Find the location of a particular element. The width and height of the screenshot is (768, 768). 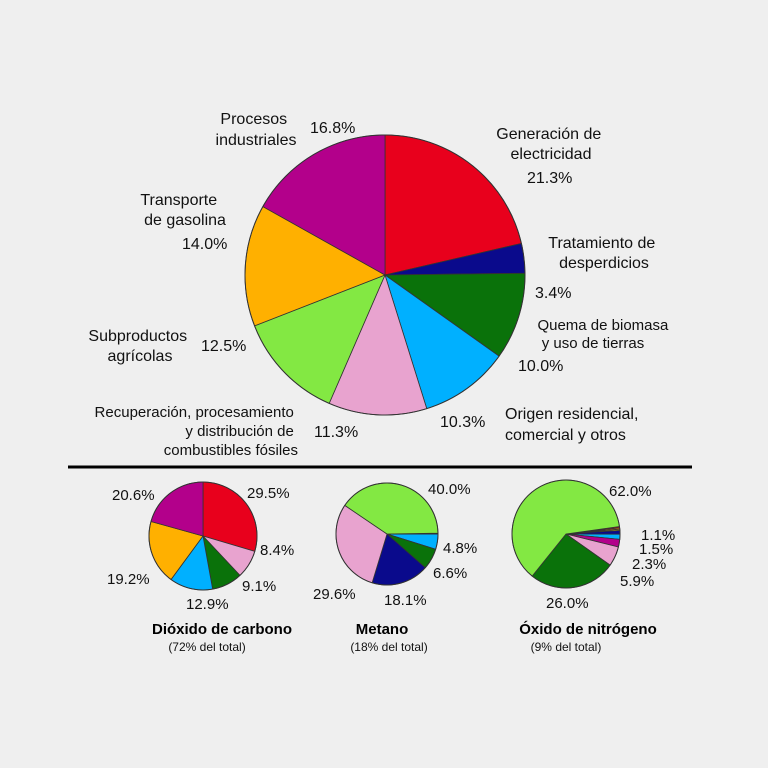

ch4-outline is located at coordinates (387, 534).